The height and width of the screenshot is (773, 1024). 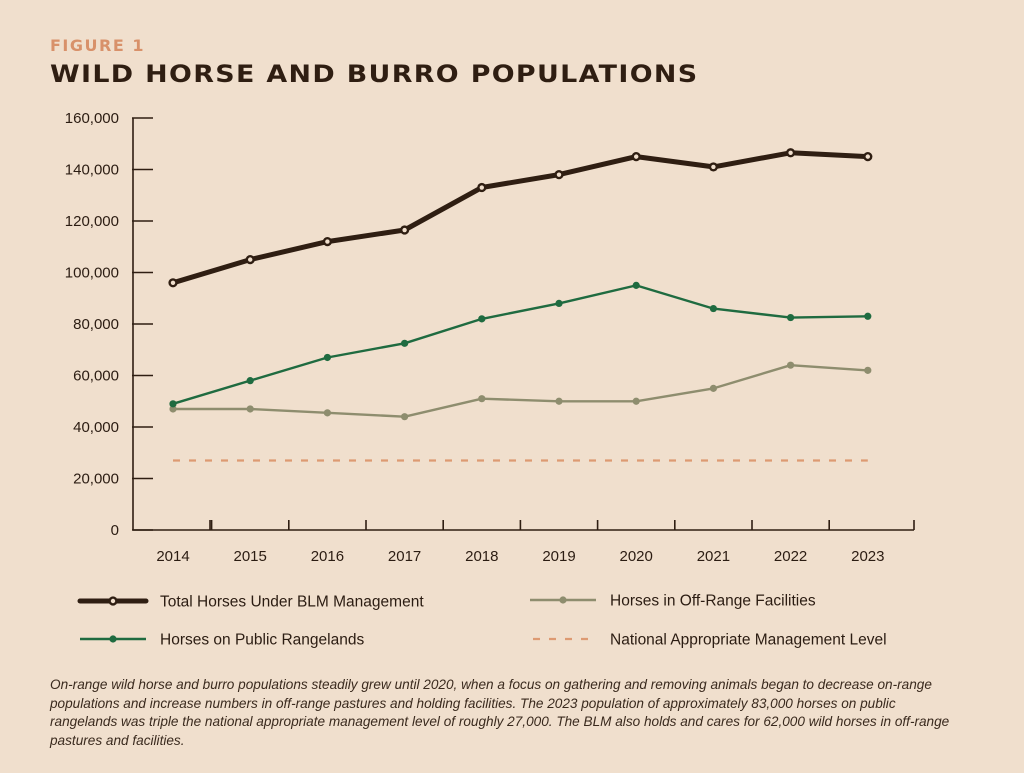 I want to click on series-line-offrange, so click(x=520, y=391).